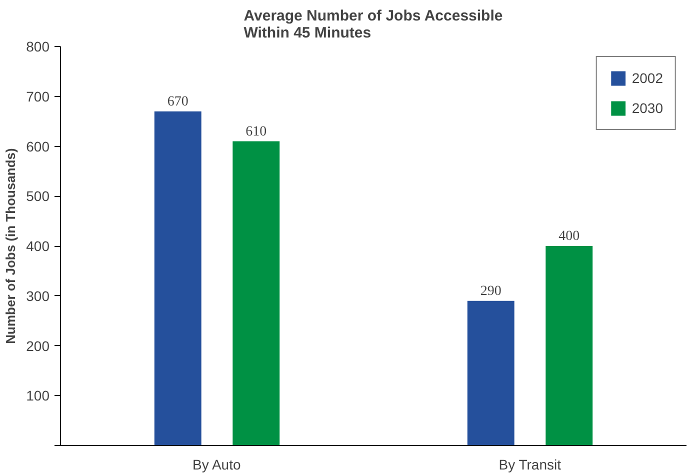  I want to click on y-tick-label: 100, so click(38, 396).